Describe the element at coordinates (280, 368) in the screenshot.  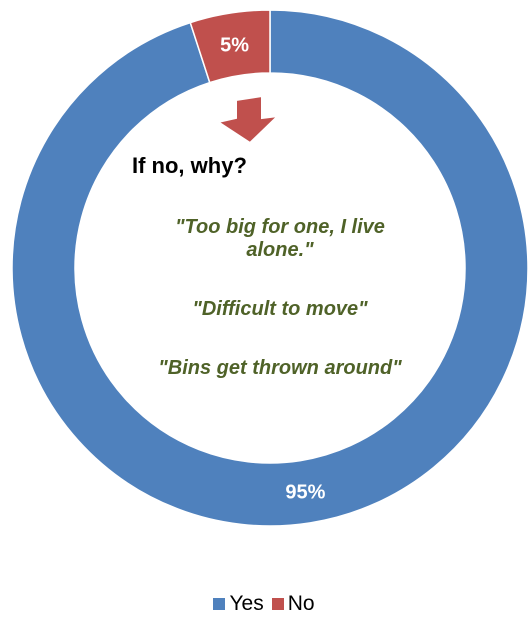
I see `quote-3: "Bins get thrown around"` at that location.